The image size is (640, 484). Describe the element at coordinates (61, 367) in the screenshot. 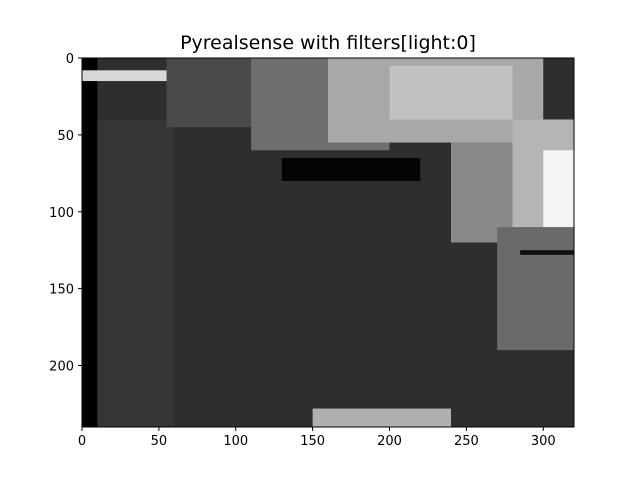

I see `y-tick-label: 200` at that location.